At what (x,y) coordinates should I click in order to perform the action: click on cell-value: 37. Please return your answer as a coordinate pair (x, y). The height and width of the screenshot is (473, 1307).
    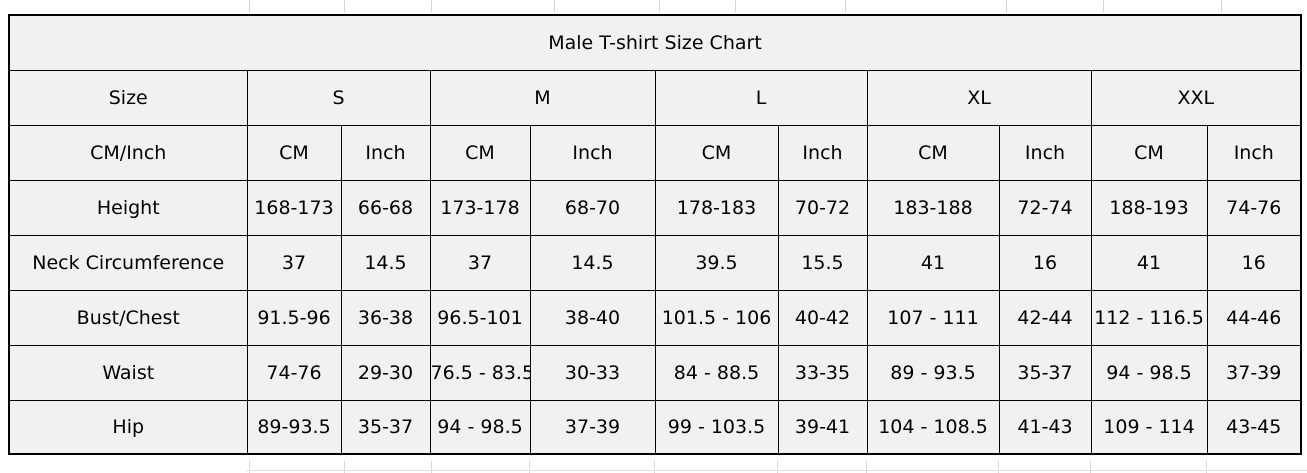
    Looking at the image, I should click on (480, 263).